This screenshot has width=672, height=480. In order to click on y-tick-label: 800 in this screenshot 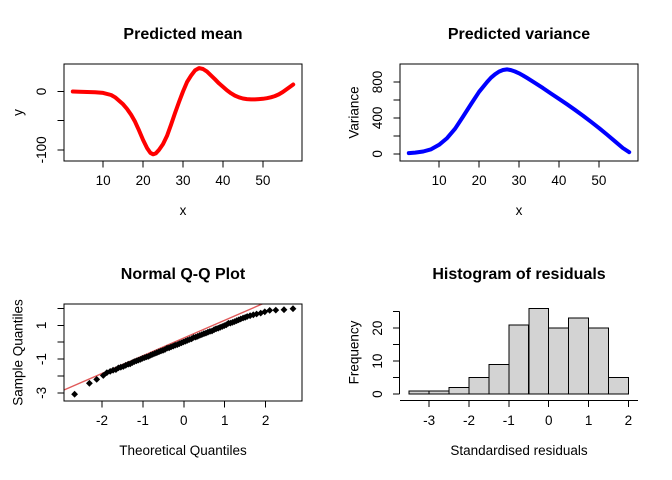, I will do `click(377, 82)`.